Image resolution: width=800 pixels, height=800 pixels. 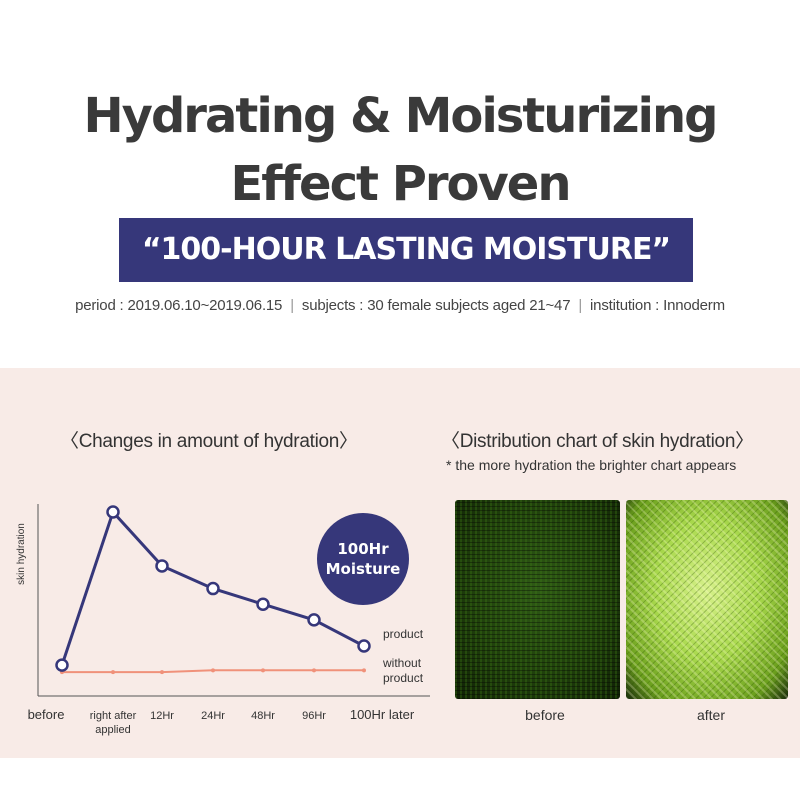 What do you see at coordinates (113, 716) in the screenshot?
I see `x-tick-label: right after` at bounding box center [113, 716].